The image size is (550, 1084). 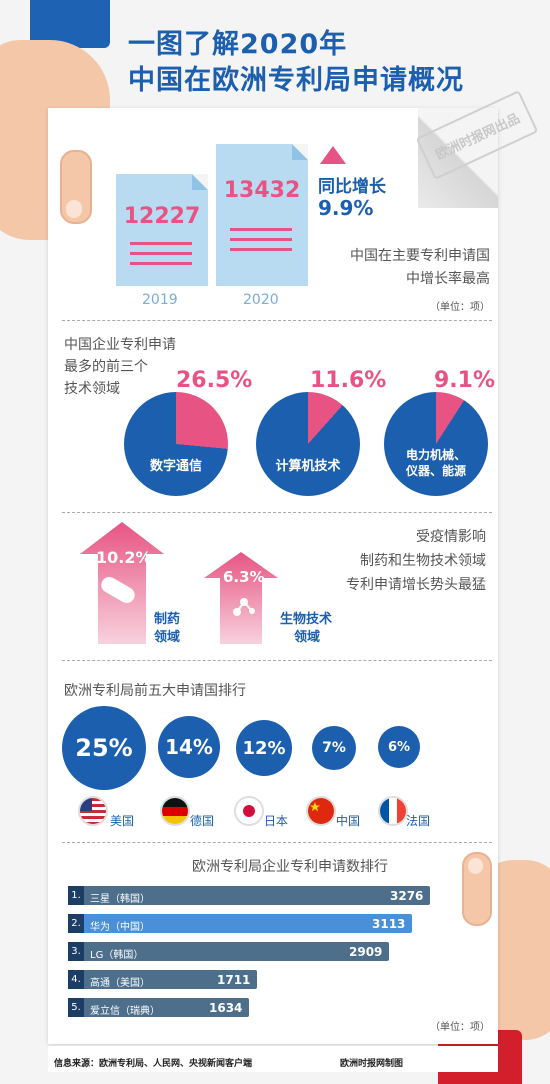 What do you see at coordinates (106, 367) in the screenshot?
I see `tech-heading-line-2: 最多的前三个` at bounding box center [106, 367].